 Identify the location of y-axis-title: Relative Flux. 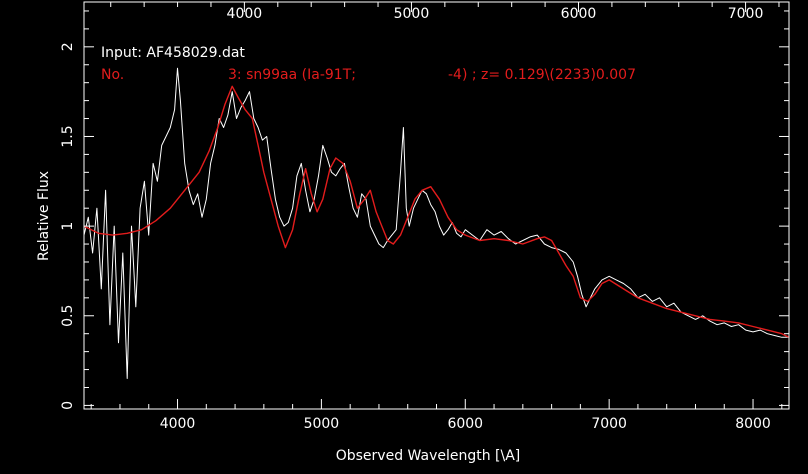
(44, 216).